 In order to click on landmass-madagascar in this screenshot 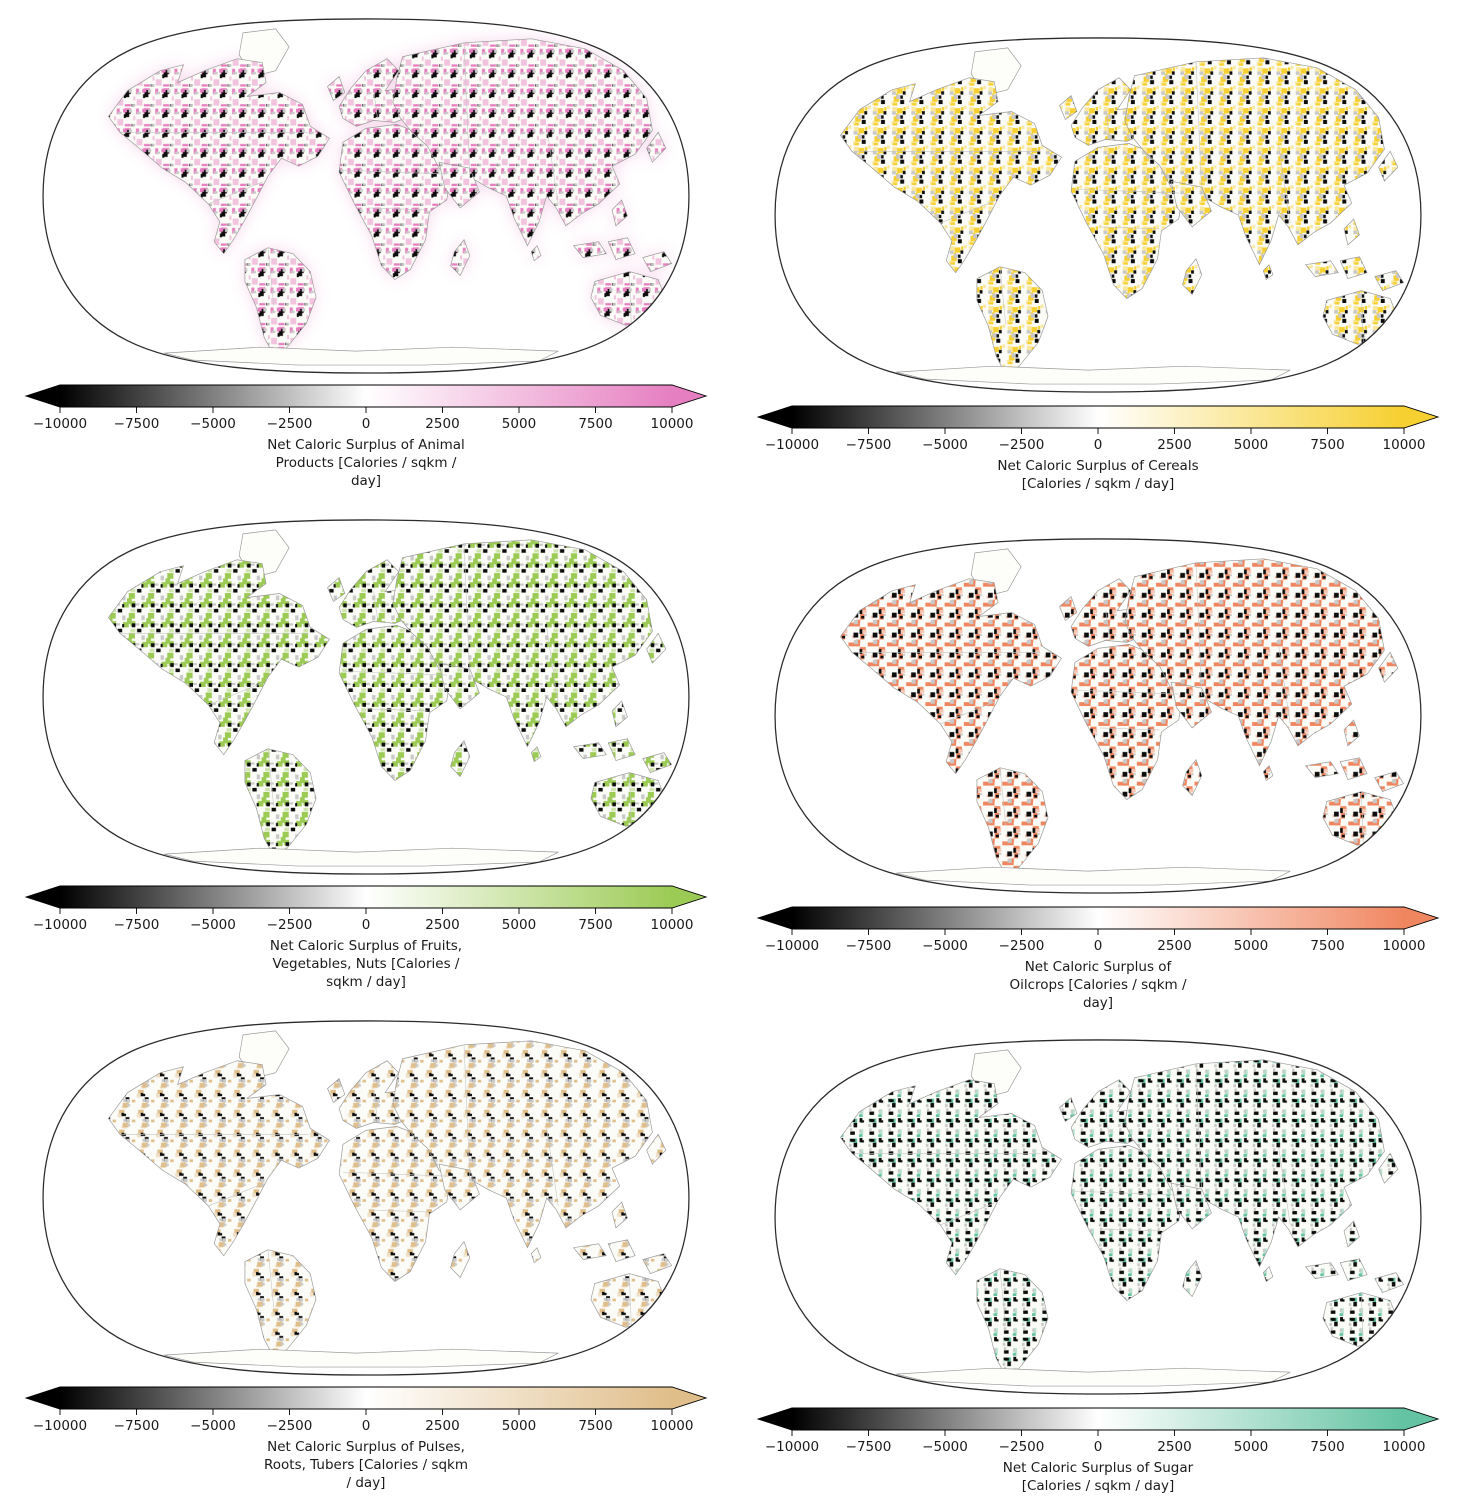, I will do `click(1192, 1279)`.